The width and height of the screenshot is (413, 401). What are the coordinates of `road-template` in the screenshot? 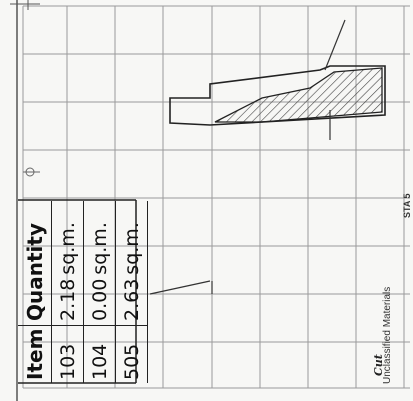 It's located at (277, 95).